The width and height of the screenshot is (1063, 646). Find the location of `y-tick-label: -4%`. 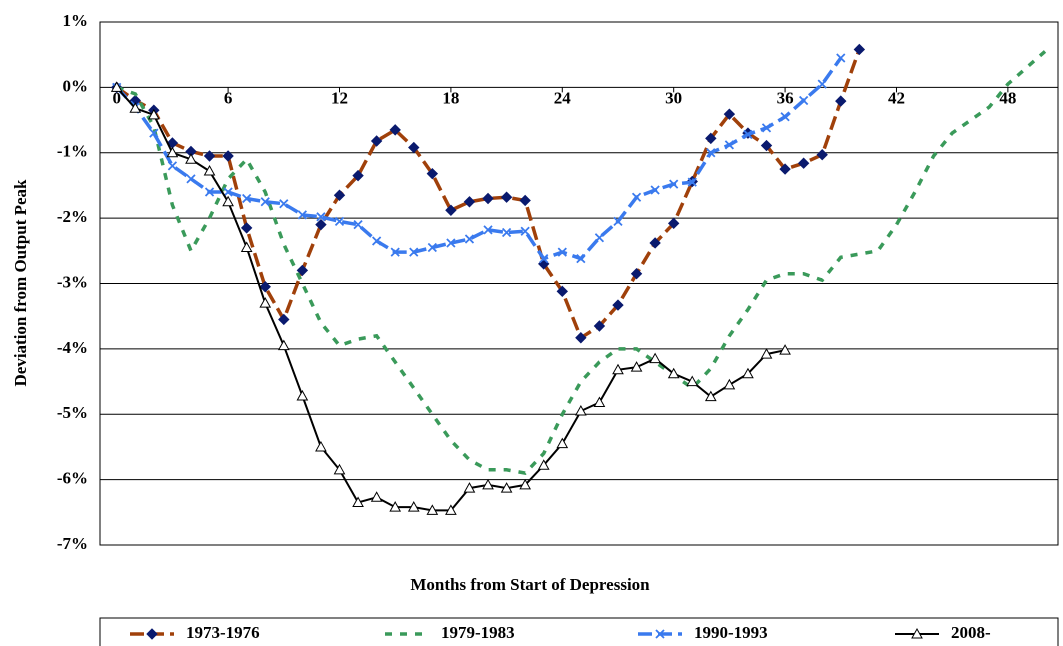

y-tick-label: -4% is located at coordinates (72, 347).